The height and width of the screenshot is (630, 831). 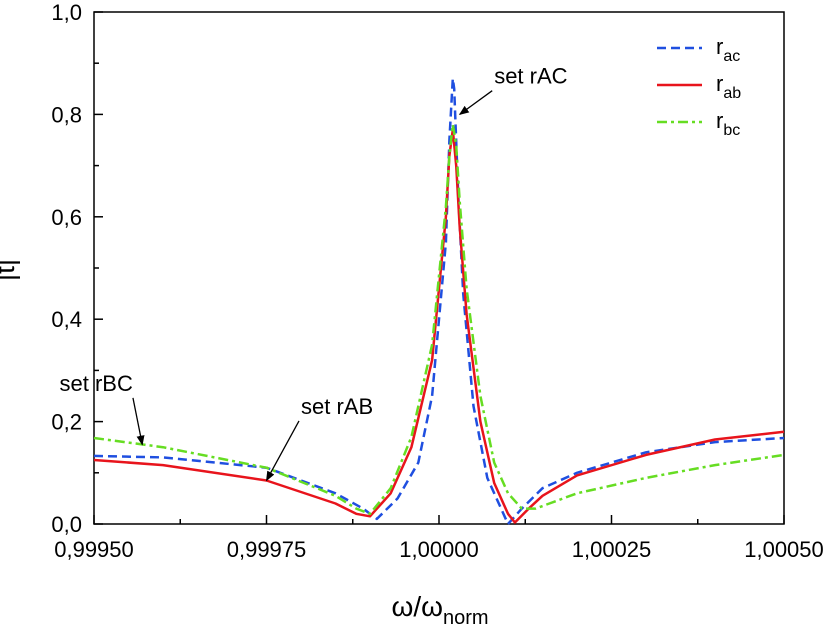 I want to click on x-tick-label: 1,00050, so click(x=784, y=549).